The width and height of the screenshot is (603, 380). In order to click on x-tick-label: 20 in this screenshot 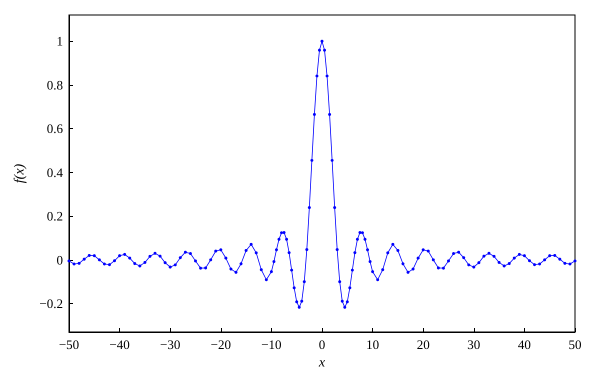, I will do `click(423, 344)`.